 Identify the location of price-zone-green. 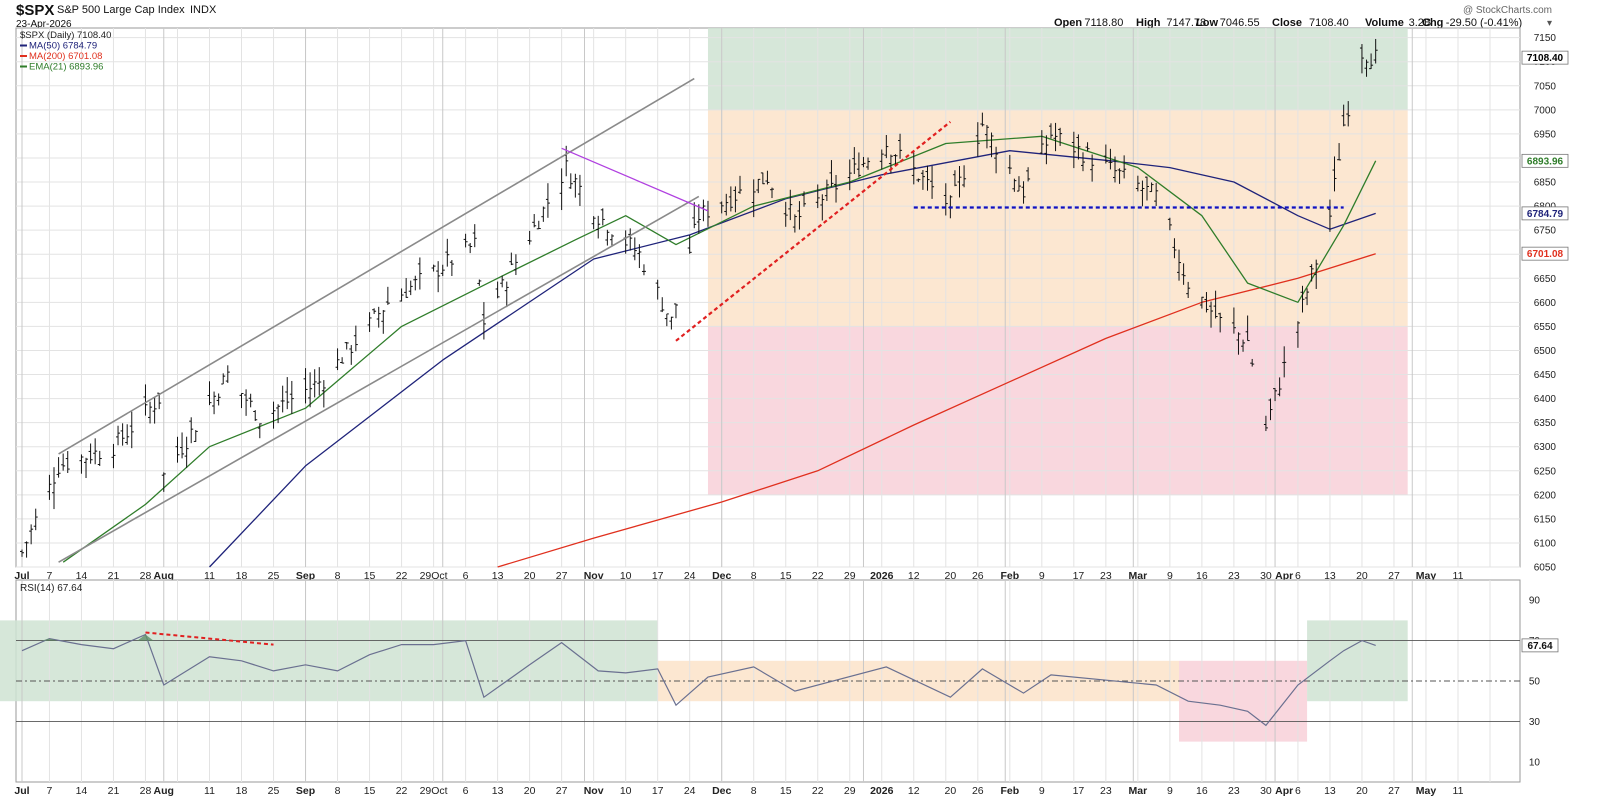
(1057, 69).